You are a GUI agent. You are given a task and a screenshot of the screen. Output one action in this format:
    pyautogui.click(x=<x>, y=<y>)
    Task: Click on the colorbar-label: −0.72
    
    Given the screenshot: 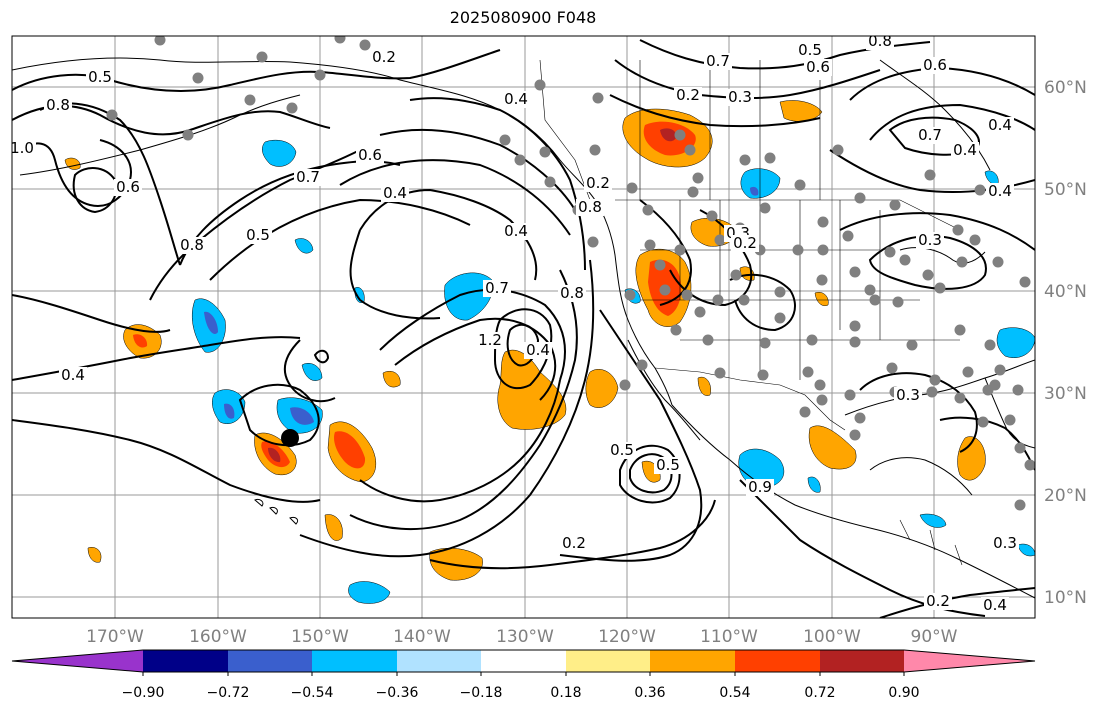 What is the action you would take?
    pyautogui.click(x=228, y=693)
    